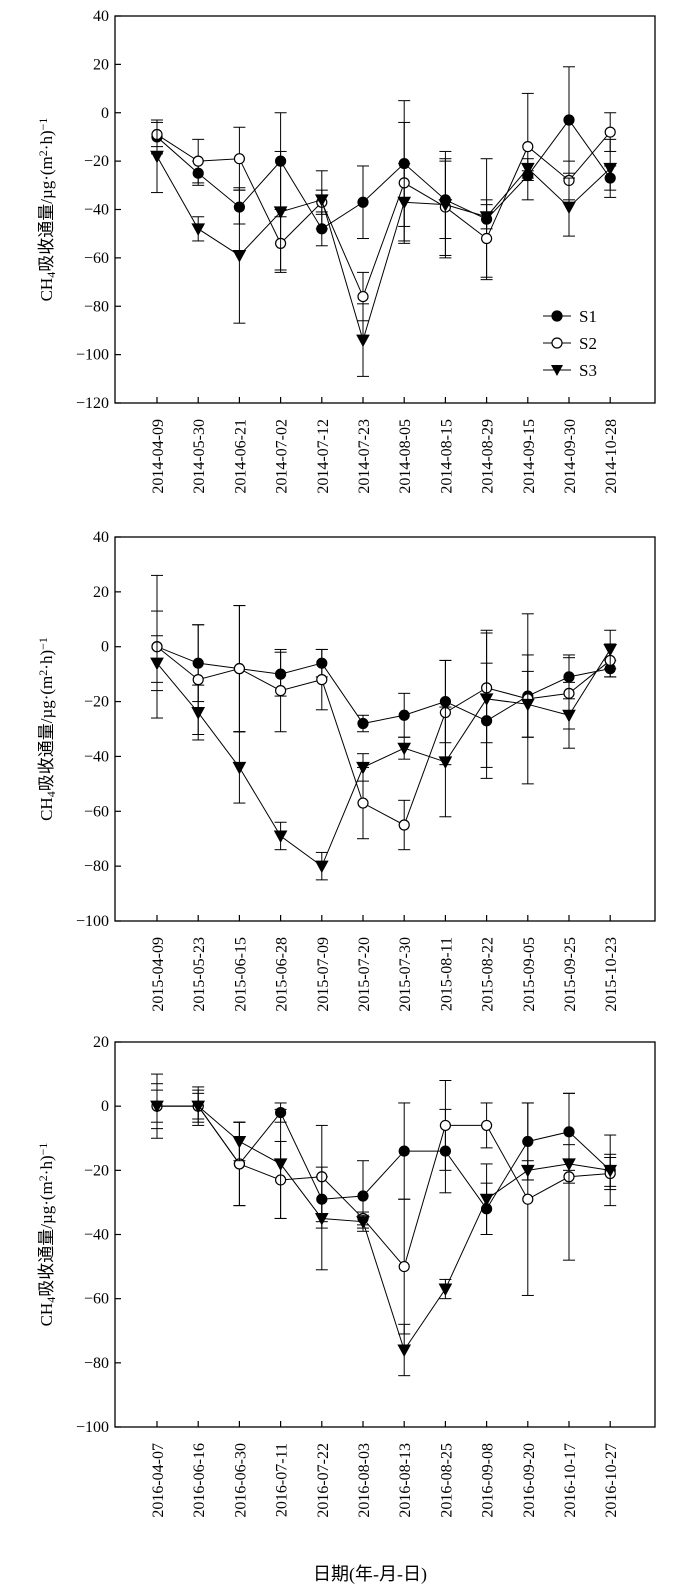 The image size is (700, 1592). I want to click on y-tick-label: −40, so click(96, 1235).